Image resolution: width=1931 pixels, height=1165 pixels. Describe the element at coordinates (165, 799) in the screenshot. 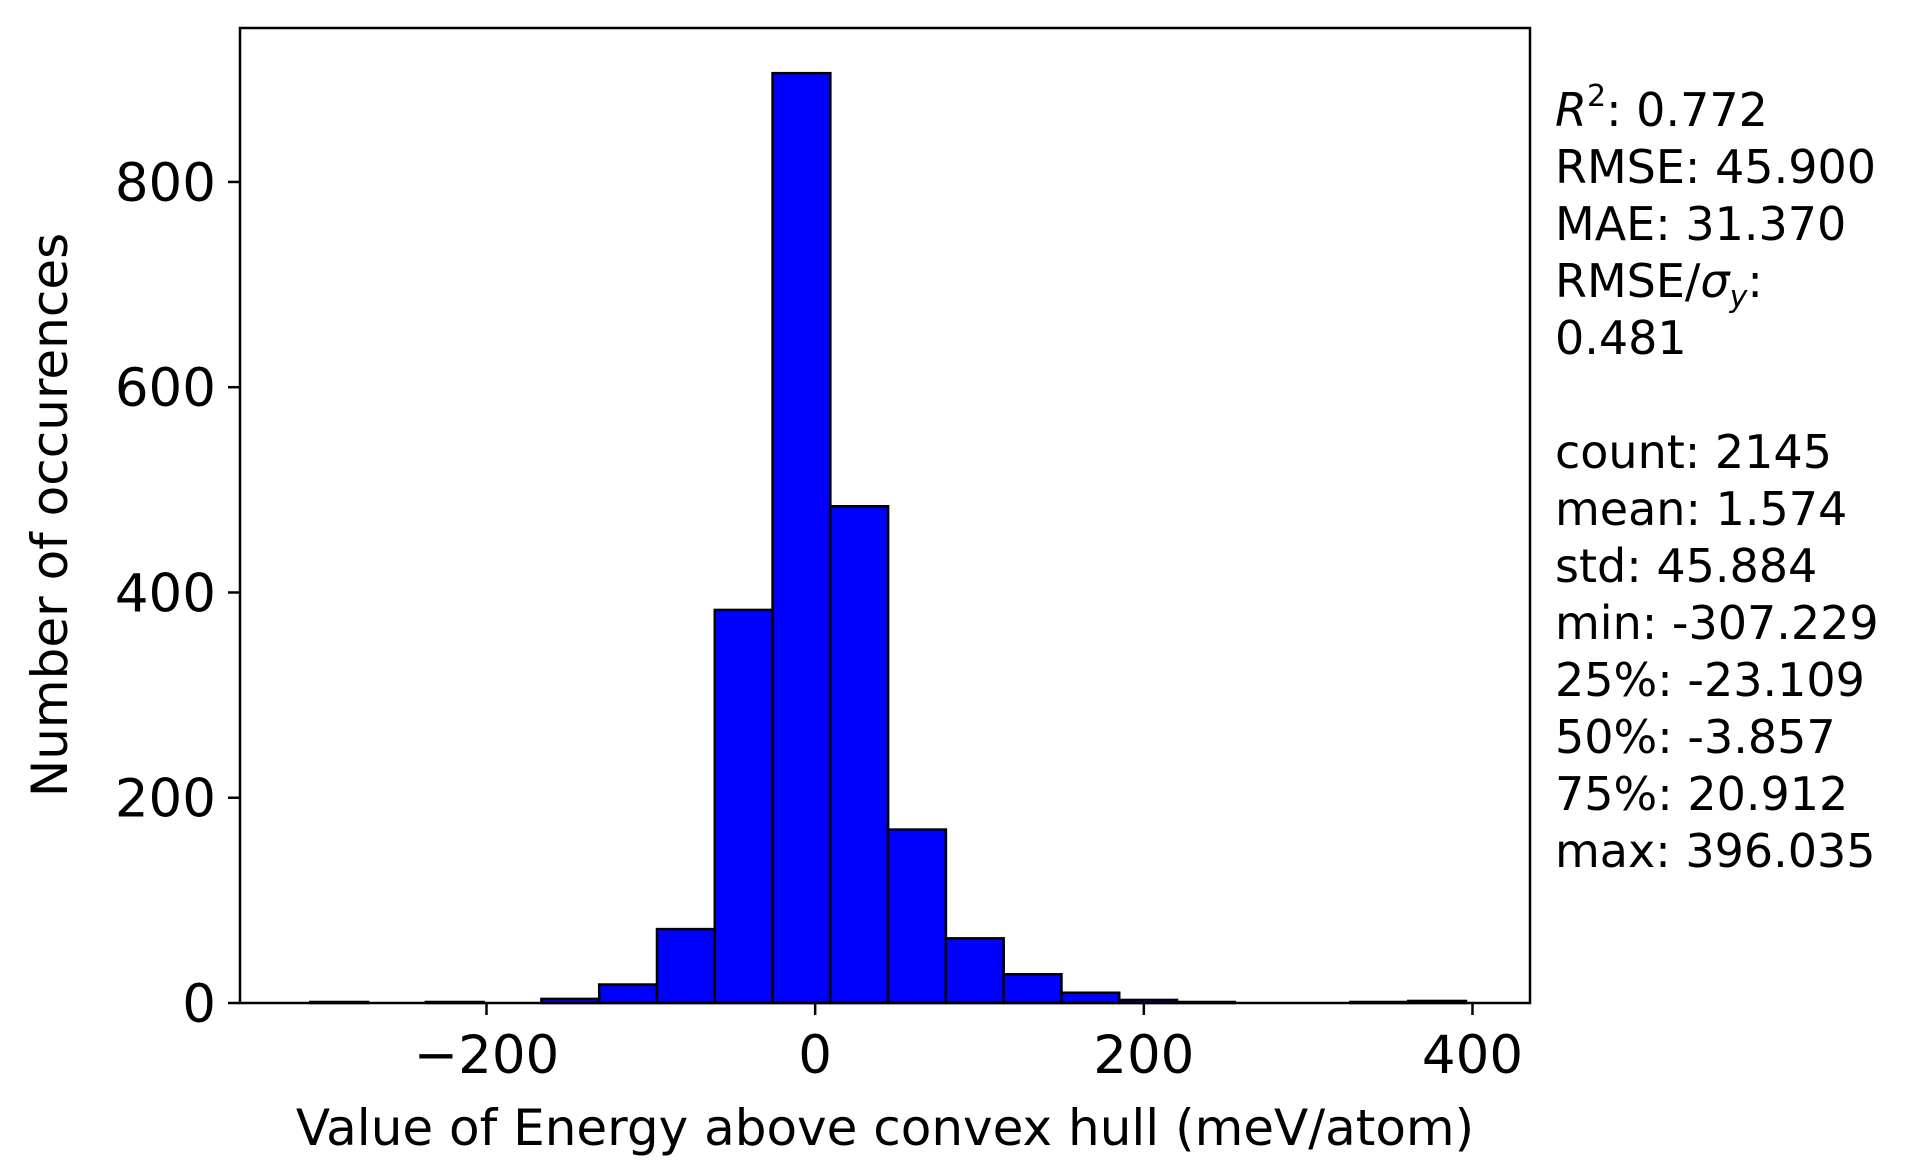

I see `y-tick-label: 200` at that location.